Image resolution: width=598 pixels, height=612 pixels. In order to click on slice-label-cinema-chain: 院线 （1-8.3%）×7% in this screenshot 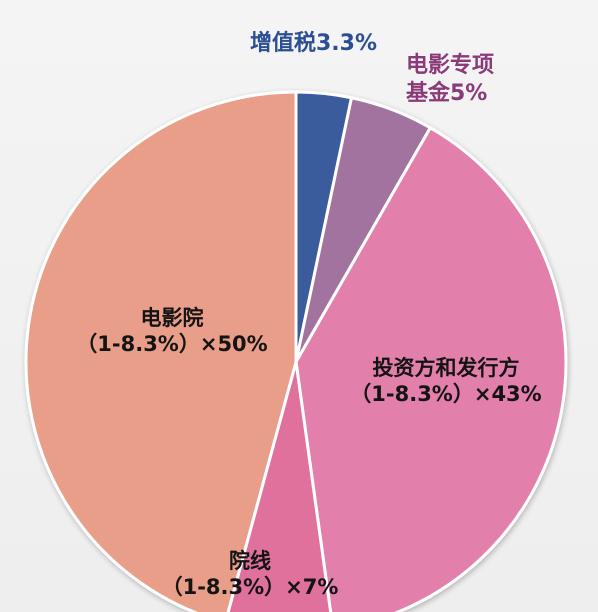, I will do `click(250, 574)`.